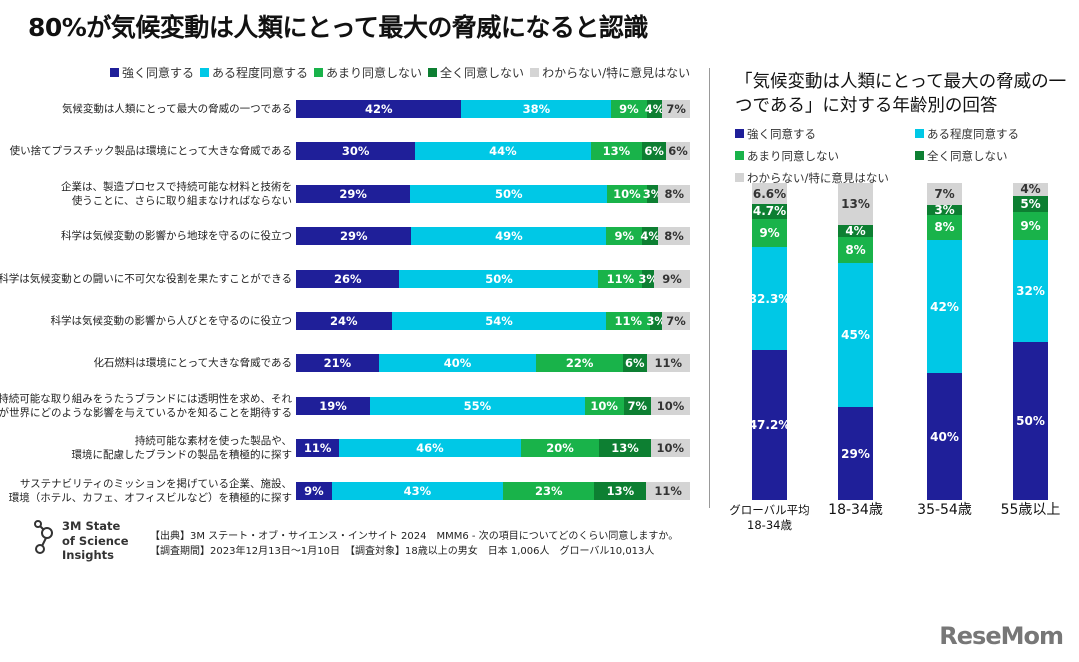 Image resolution: width=1079 pixels, height=662 pixels. Describe the element at coordinates (493, 278) in the screenshot. I see `bar-row: 26% 50% 11% 3% 9%` at that location.